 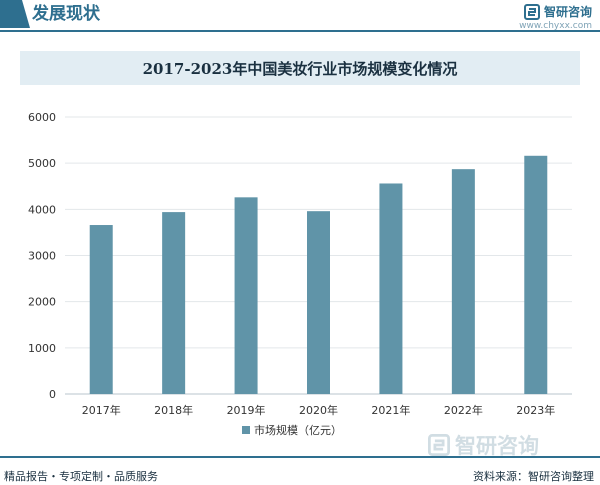 What do you see at coordinates (42, 302) in the screenshot?
I see `y-tick-label: 2000` at bounding box center [42, 302].